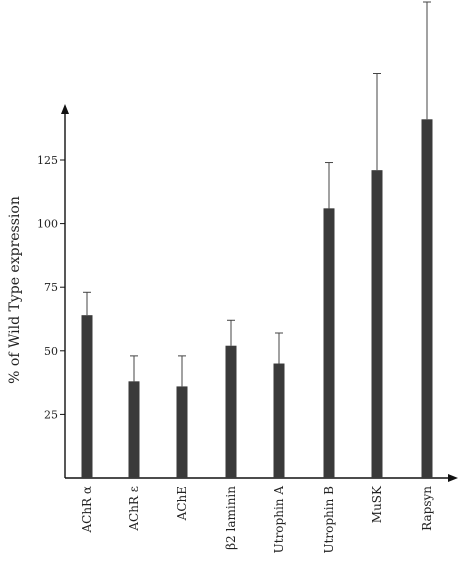 This screenshot has width=474, height=571. Describe the element at coordinates (279, 520) in the screenshot. I see `category-label: Utrophin A` at that location.